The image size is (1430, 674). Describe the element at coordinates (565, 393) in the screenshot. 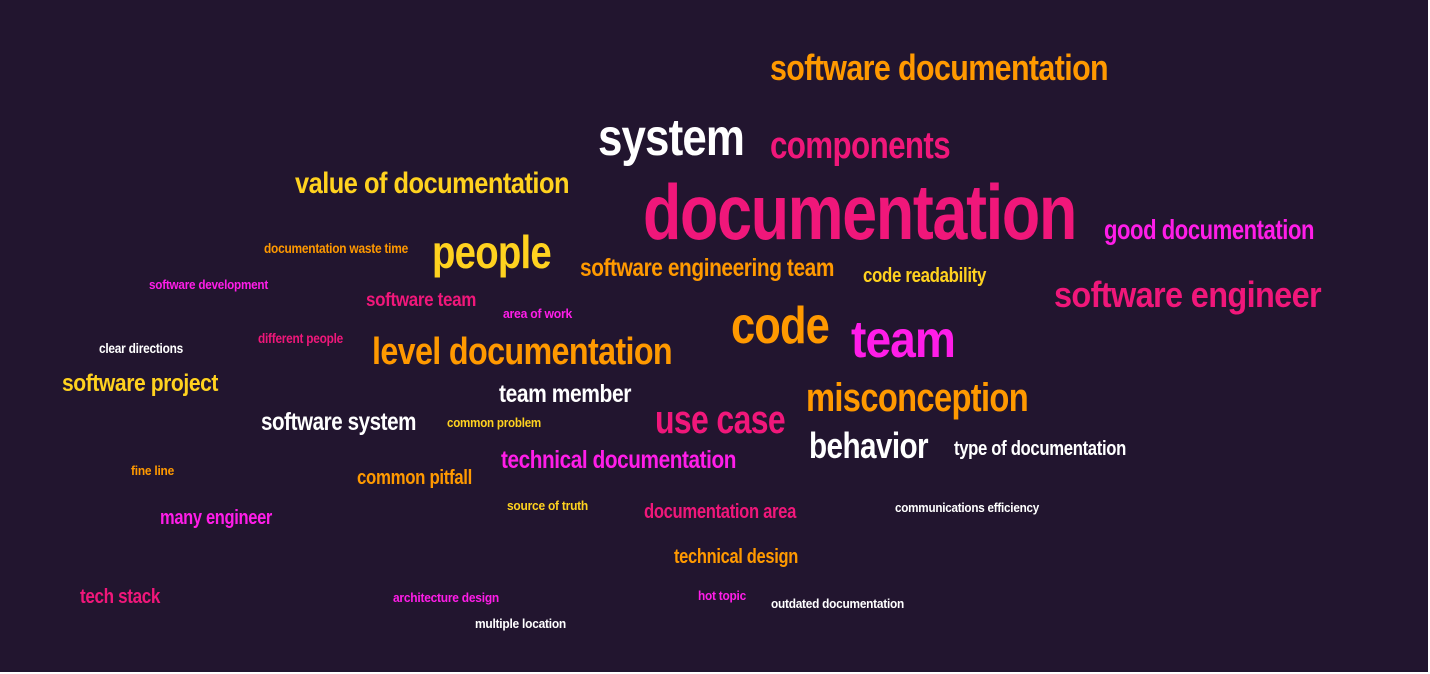

I see `word-team-member: team member` at that location.